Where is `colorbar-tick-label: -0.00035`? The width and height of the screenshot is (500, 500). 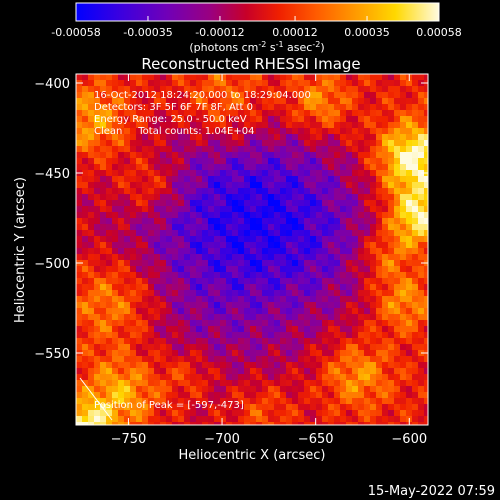
colorbar-tick-label: -0.00035 is located at coordinates (147, 32).